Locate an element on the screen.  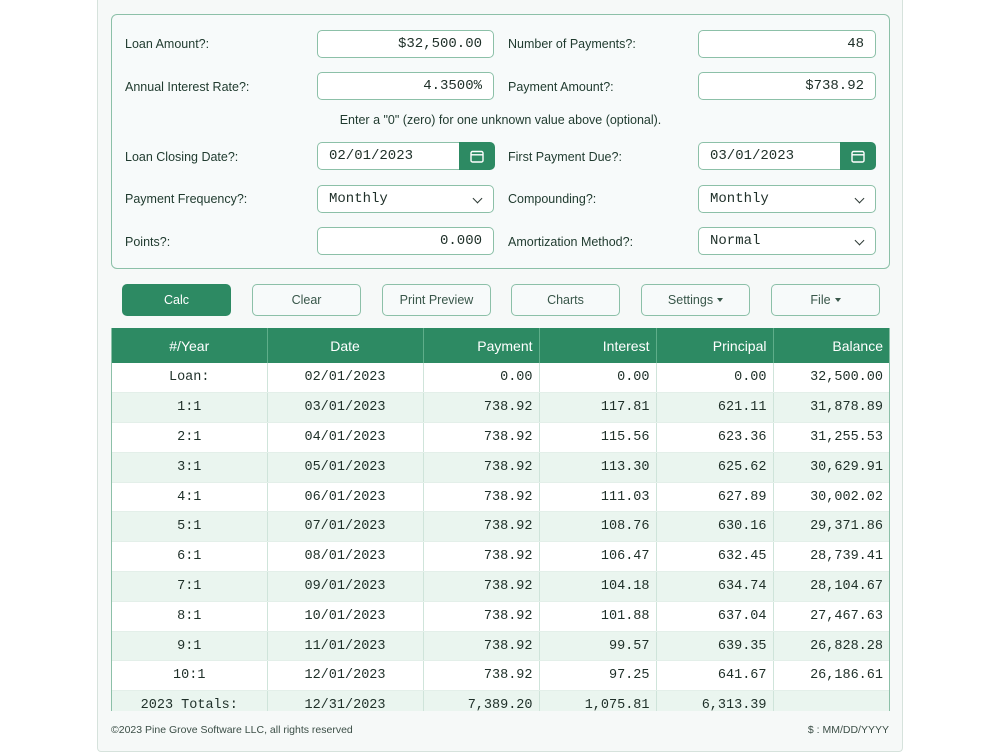
col-header-date: Date is located at coordinates (345, 345).